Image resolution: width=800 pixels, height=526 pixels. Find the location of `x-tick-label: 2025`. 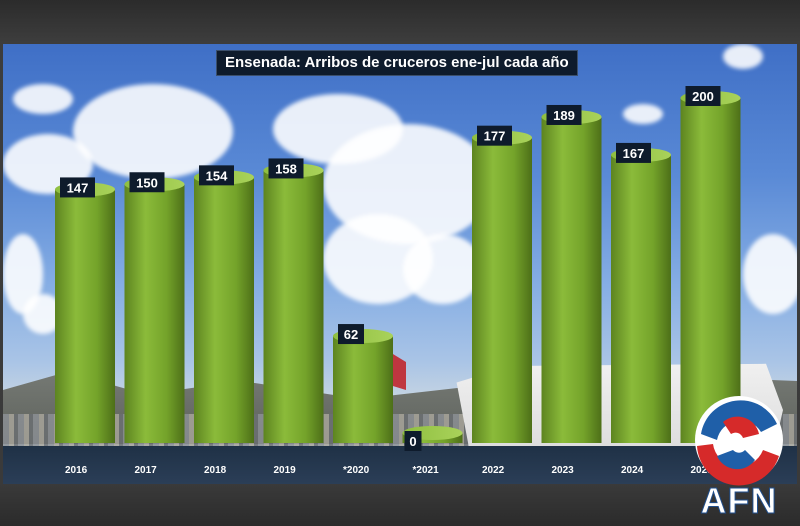

x-tick-label: 2025 is located at coordinates (702, 470).